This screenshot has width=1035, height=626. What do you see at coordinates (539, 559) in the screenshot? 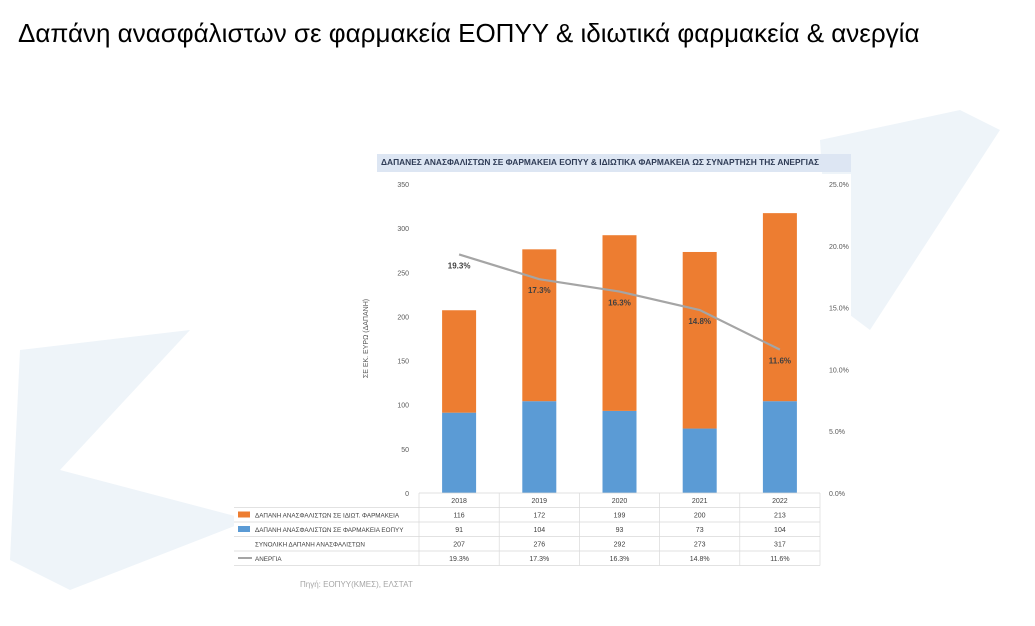
I see `table-cell-value: 17.3%` at bounding box center [539, 559].